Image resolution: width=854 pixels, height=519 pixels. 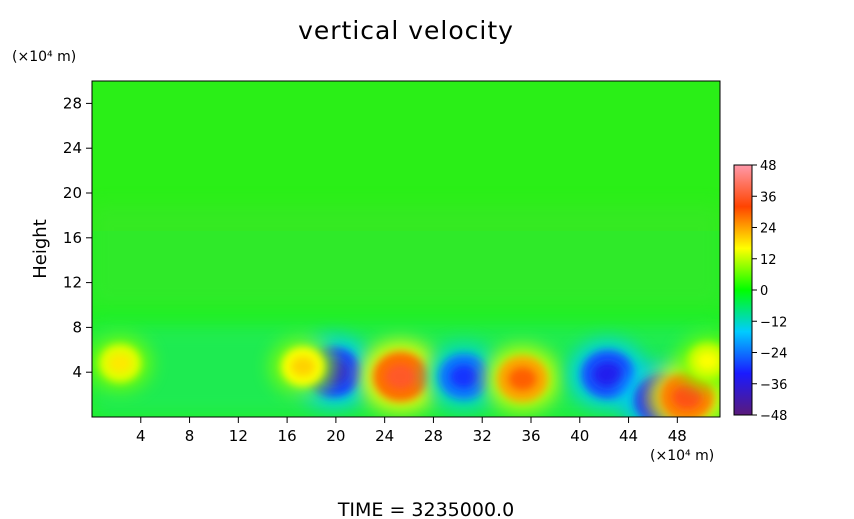 I want to click on x-tick-label: 36, so click(x=530, y=436).